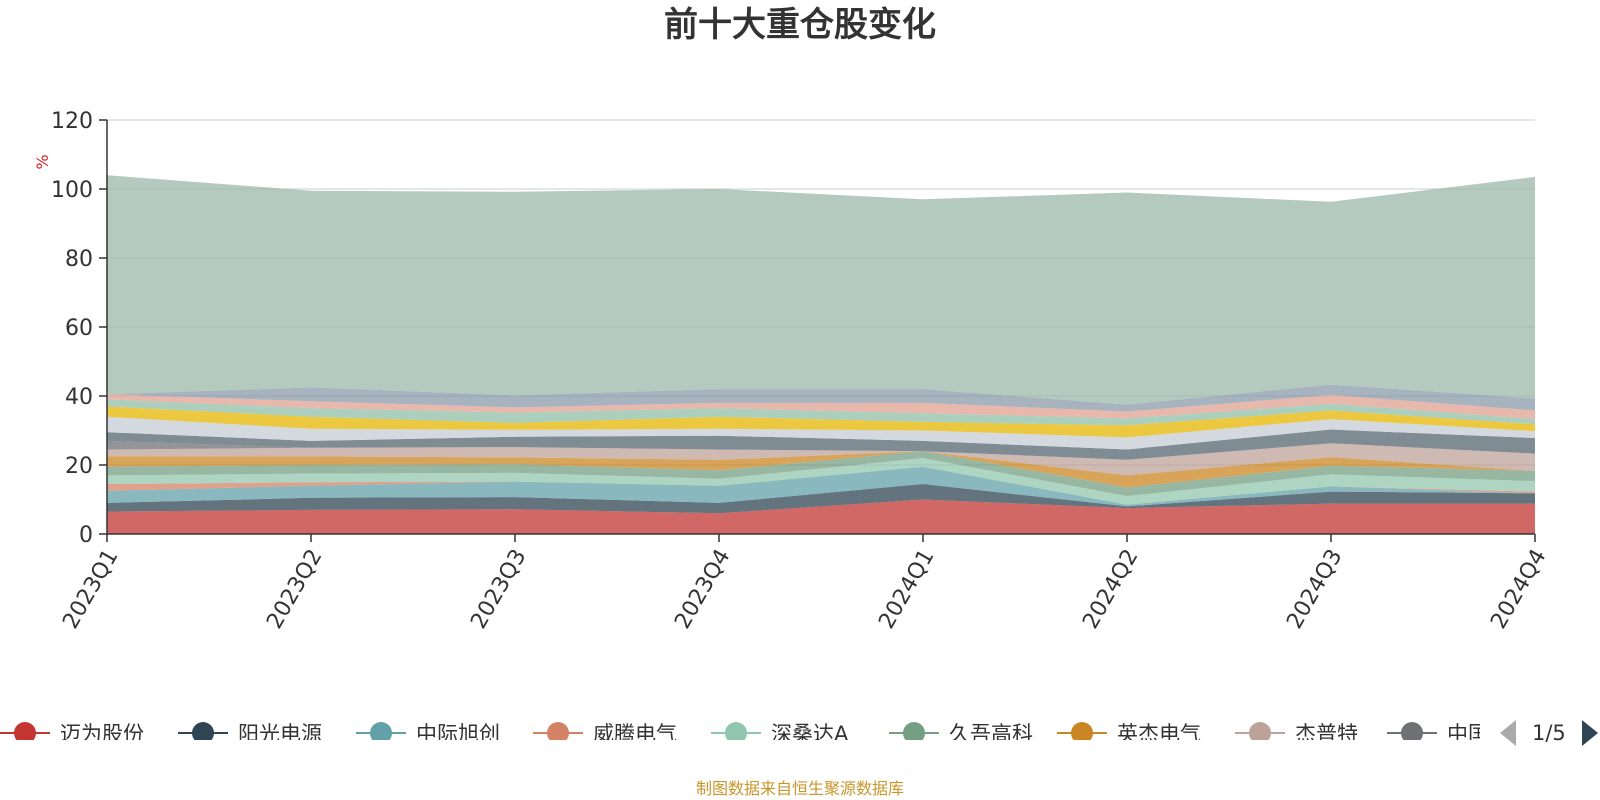 The width and height of the screenshot is (1600, 800). I want to click on x-tick-label: 2024Q4, so click(1518, 589).